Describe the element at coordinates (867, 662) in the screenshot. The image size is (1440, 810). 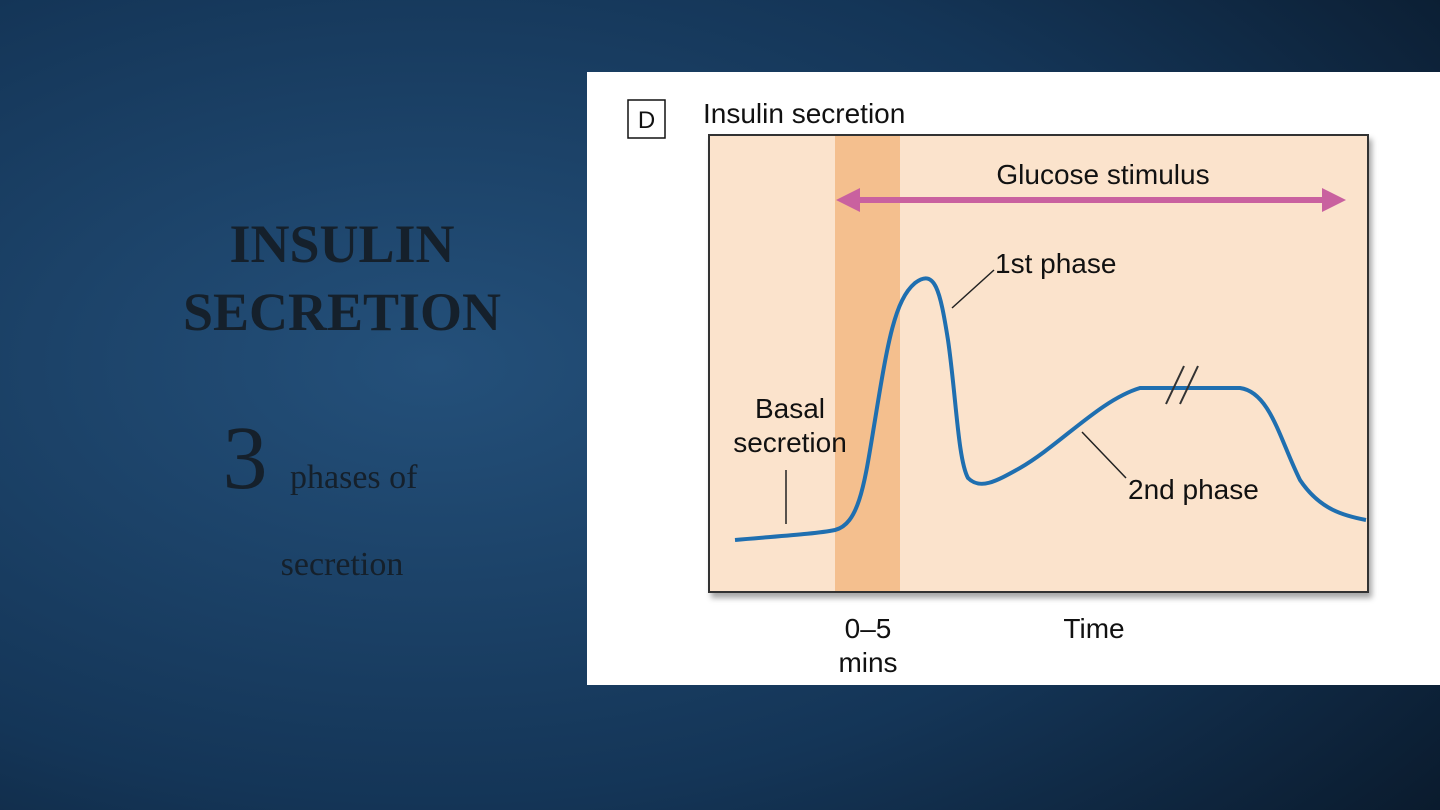
I see `window-label: mins` at that location.